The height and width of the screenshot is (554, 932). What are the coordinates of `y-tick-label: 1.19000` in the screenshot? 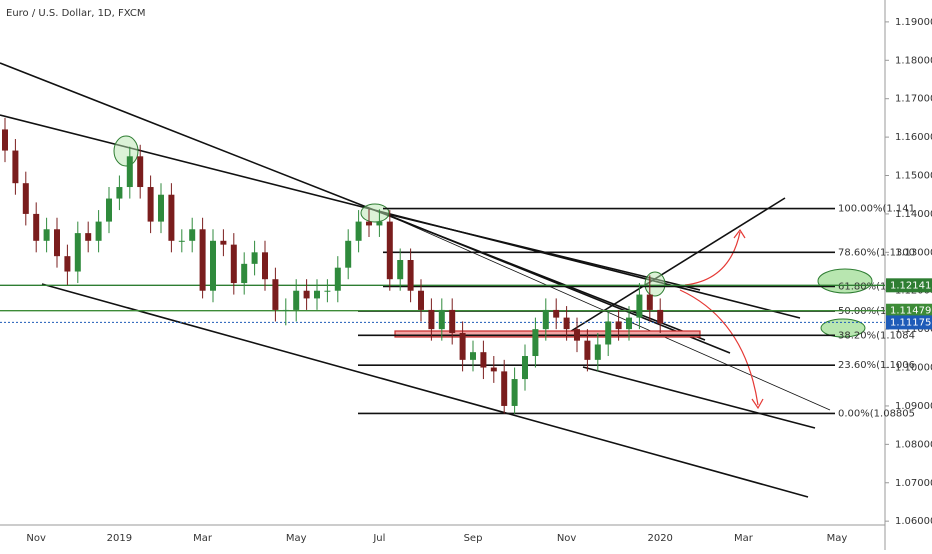 It's located at (913, 22).